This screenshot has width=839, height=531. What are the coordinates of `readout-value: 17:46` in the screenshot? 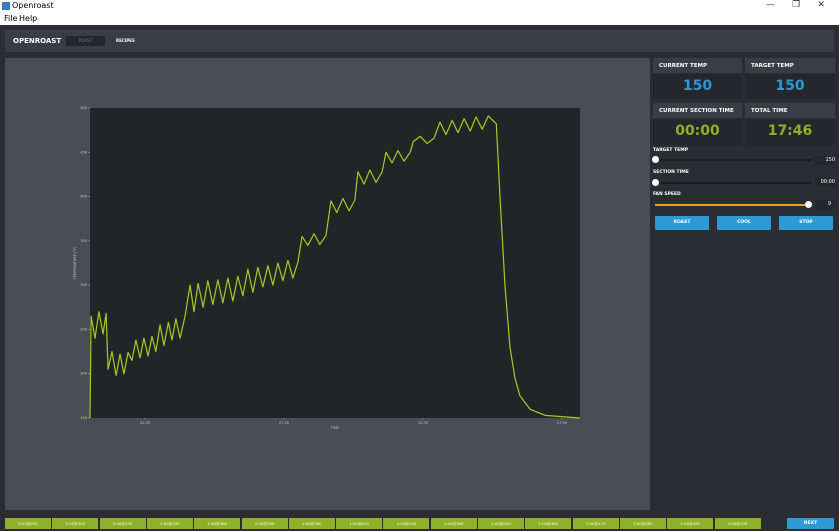 It's located at (790, 132).